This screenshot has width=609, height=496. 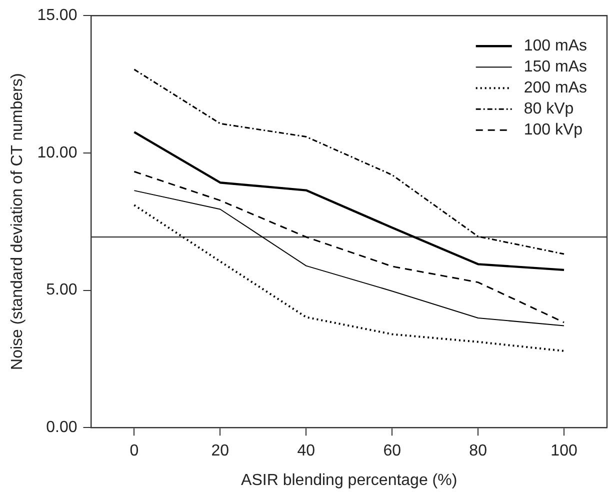 What do you see at coordinates (478, 451) in the screenshot?
I see `x-tick-label: 80` at bounding box center [478, 451].